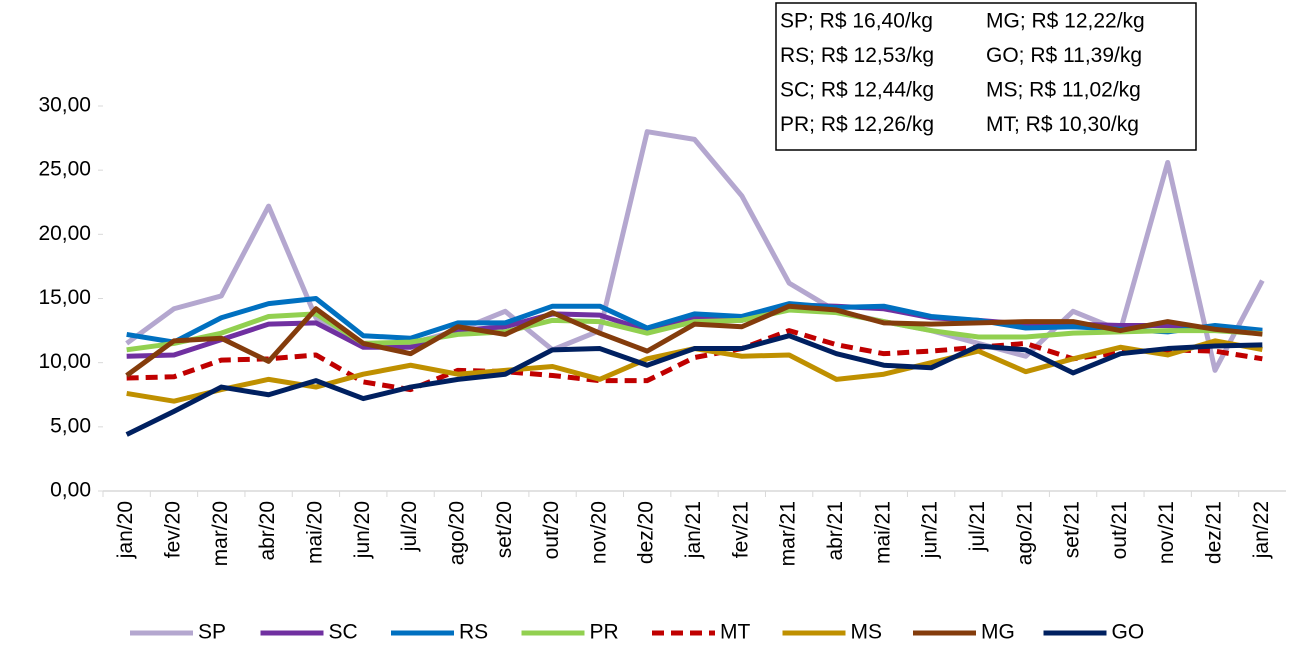 Image resolution: width=1291 pixels, height=653 pixels. What do you see at coordinates (362, 530) in the screenshot?
I see `x-tick-label: jun/20` at bounding box center [362, 530].